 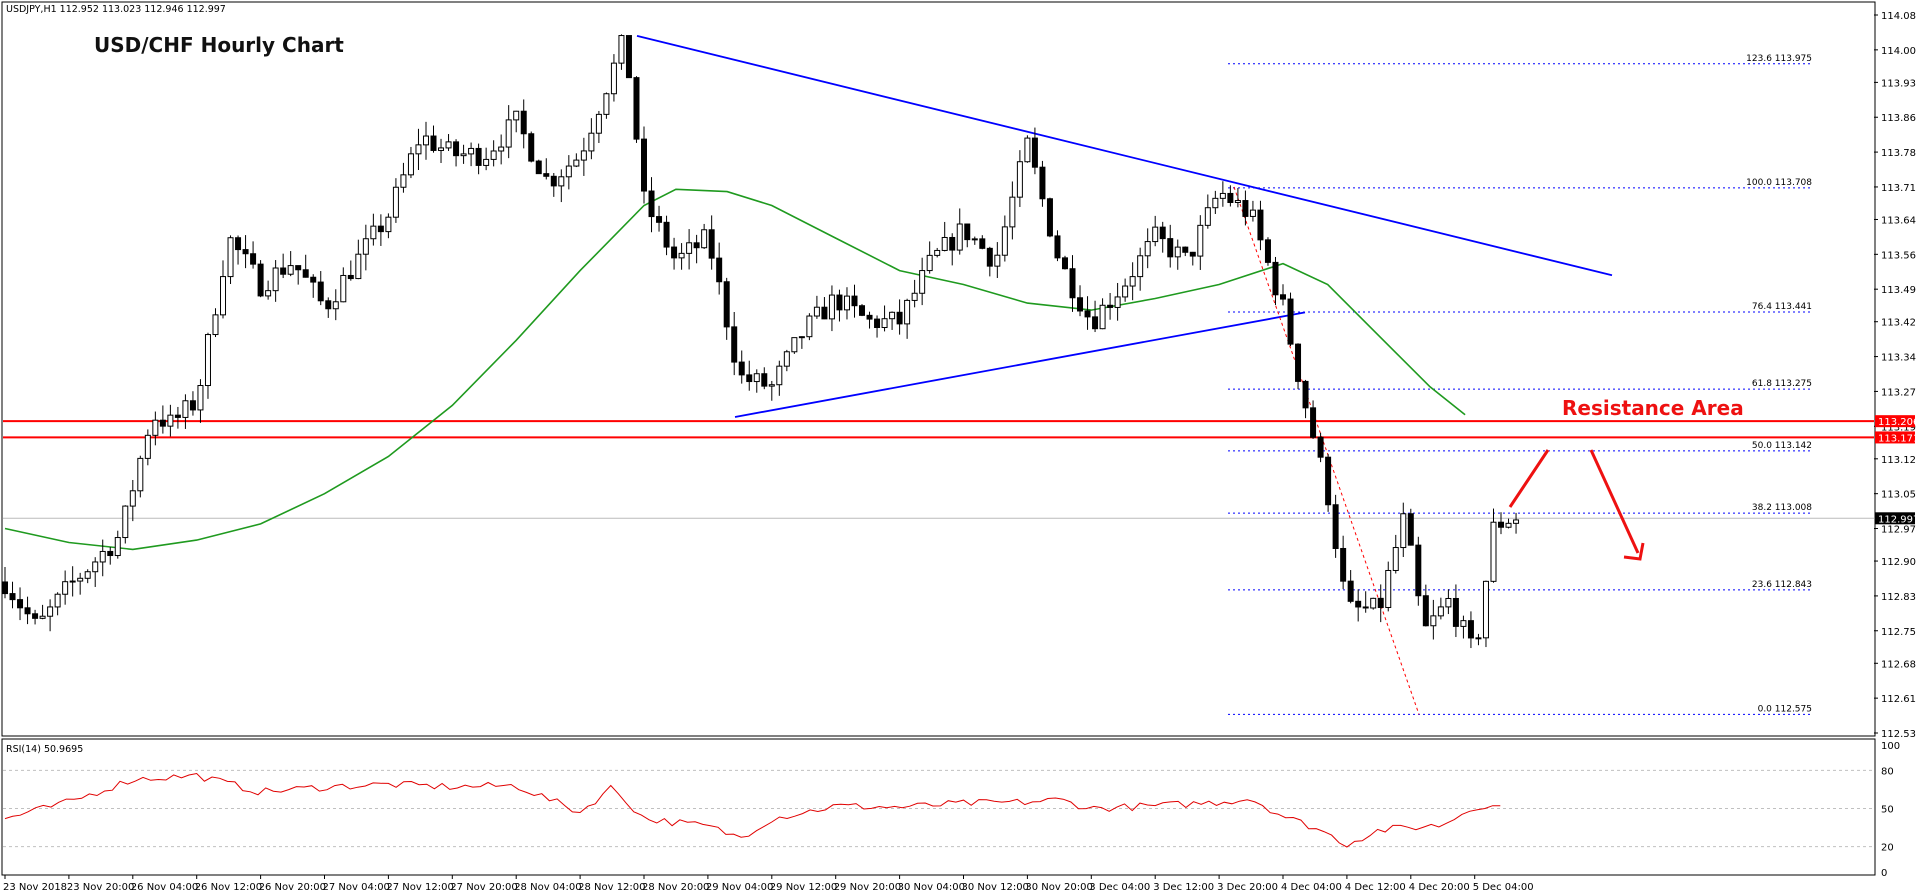 What do you see at coordinates (1898, 358) in the screenshot?
I see `price-tick-label: 113.345` at bounding box center [1898, 358].